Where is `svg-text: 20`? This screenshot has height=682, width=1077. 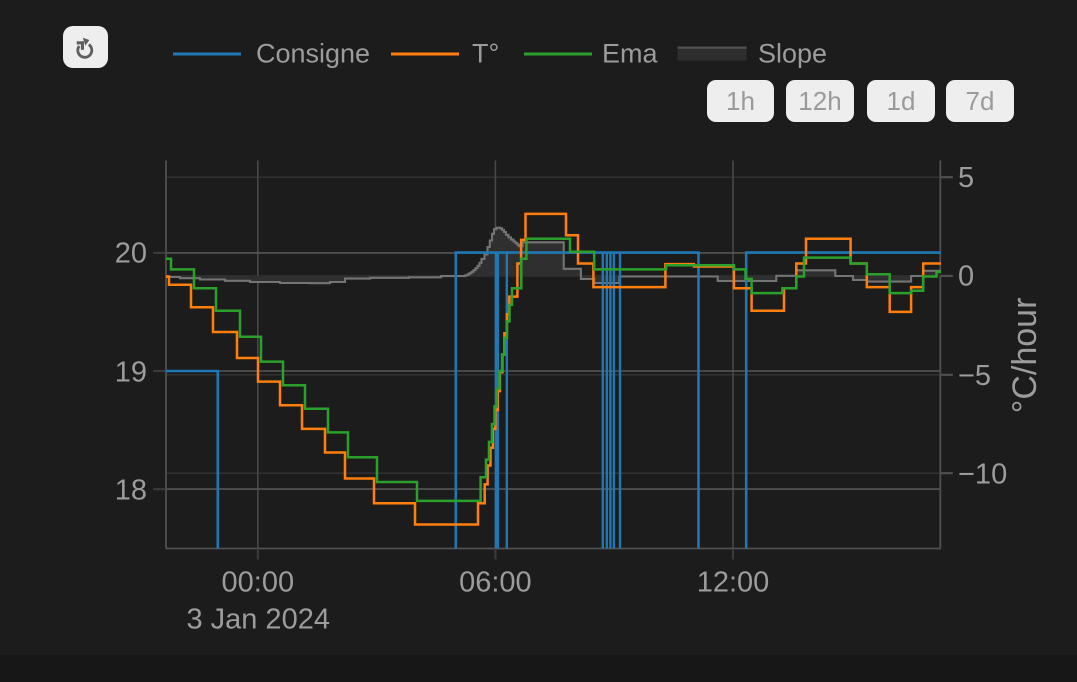
svg-text: 20 is located at coordinates (131, 254).